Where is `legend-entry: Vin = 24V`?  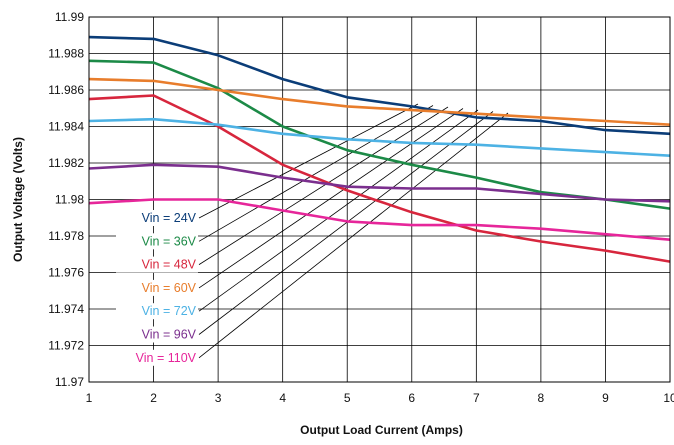
legend-entry: Vin = 24V is located at coordinates (169, 218).